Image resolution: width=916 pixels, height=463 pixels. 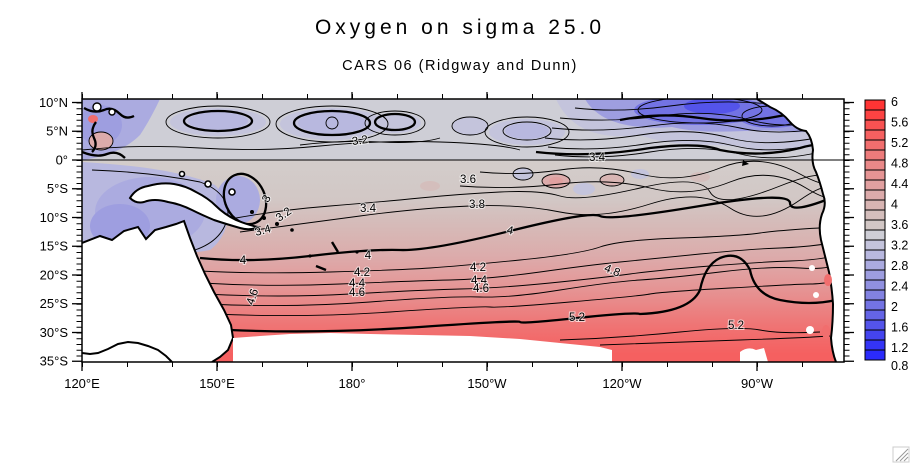 I want to click on lat-tick-label: 5°N, so click(x=57, y=131).